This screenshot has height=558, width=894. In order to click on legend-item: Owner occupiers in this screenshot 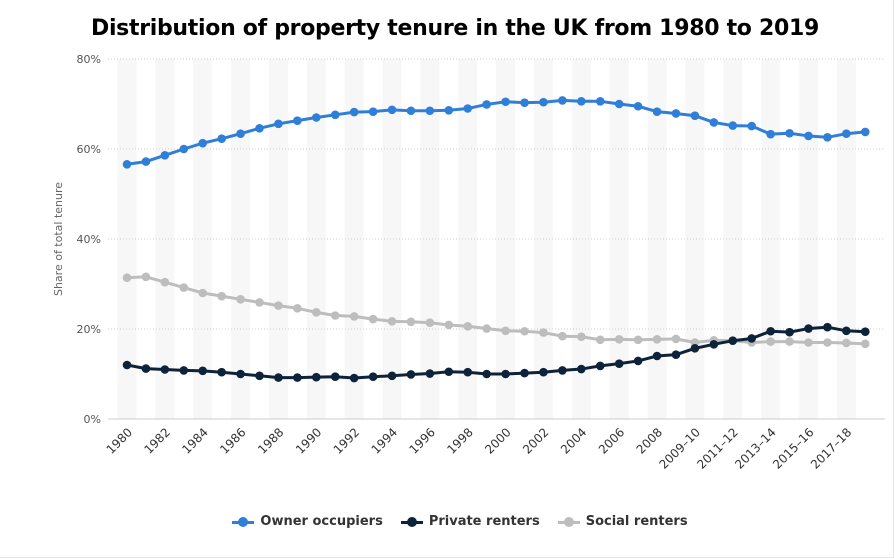, I will do `click(307, 521)`.